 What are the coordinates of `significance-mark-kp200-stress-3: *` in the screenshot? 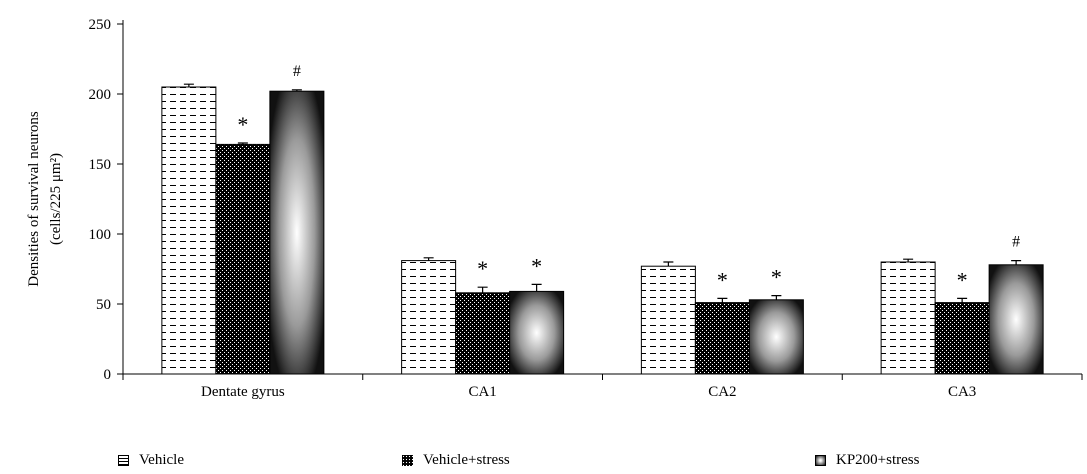 It's located at (776, 277).